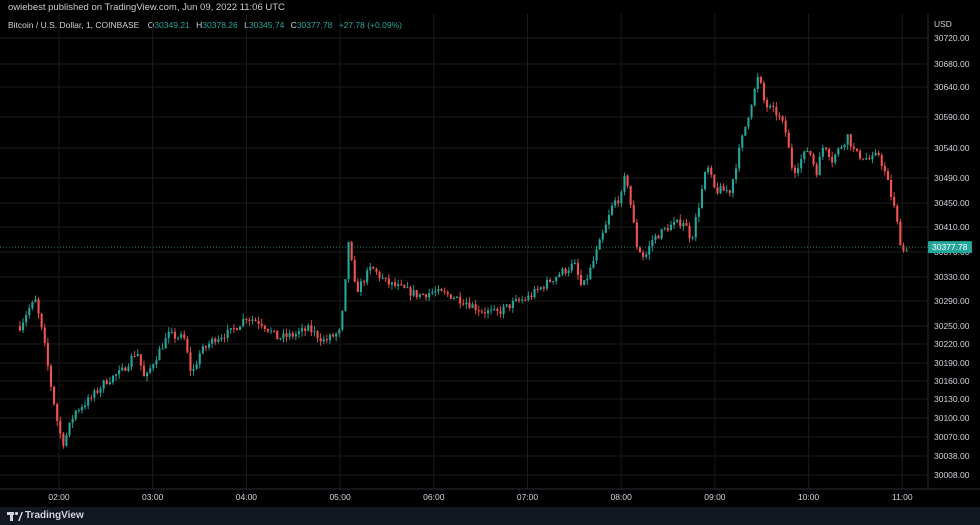  Describe the element at coordinates (54, 515) in the screenshot. I see `tradingview-brand: TradingView` at that location.